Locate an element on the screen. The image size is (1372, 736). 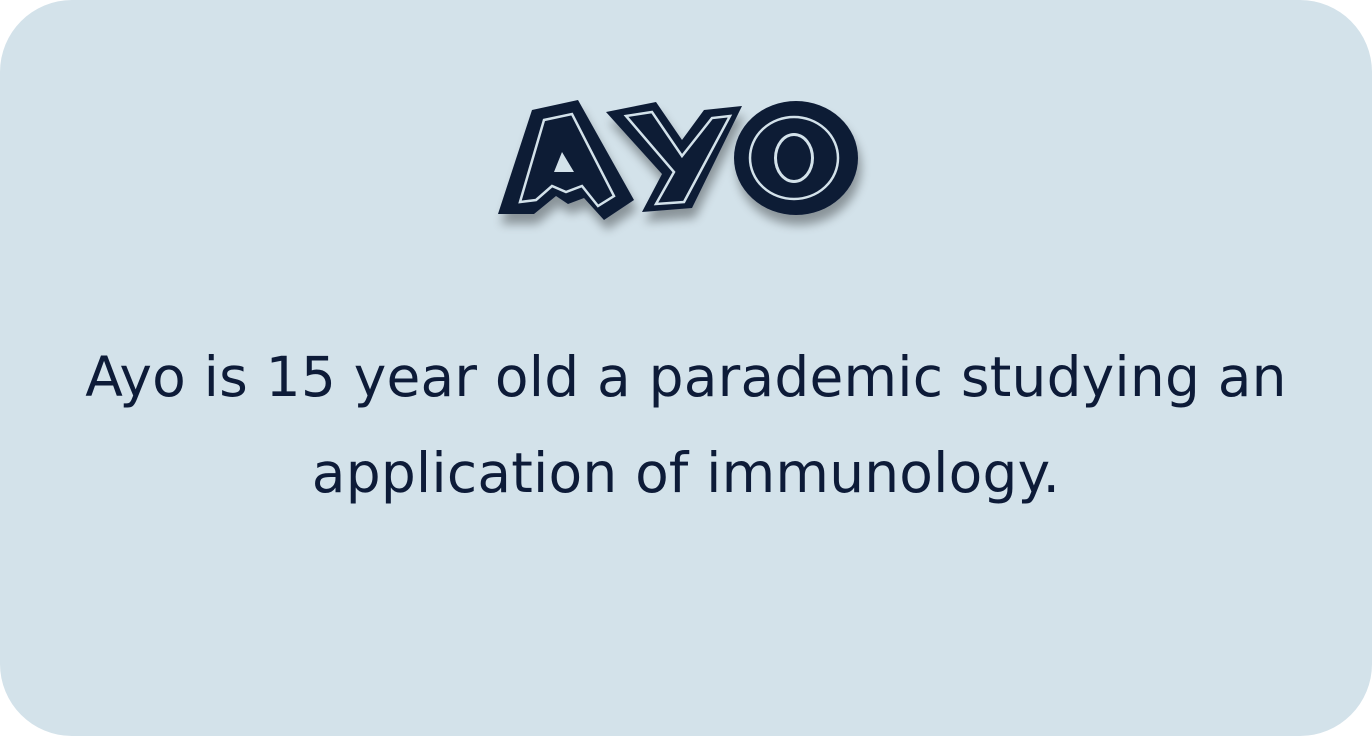
logo-letter-y is located at coordinates (674, 157).